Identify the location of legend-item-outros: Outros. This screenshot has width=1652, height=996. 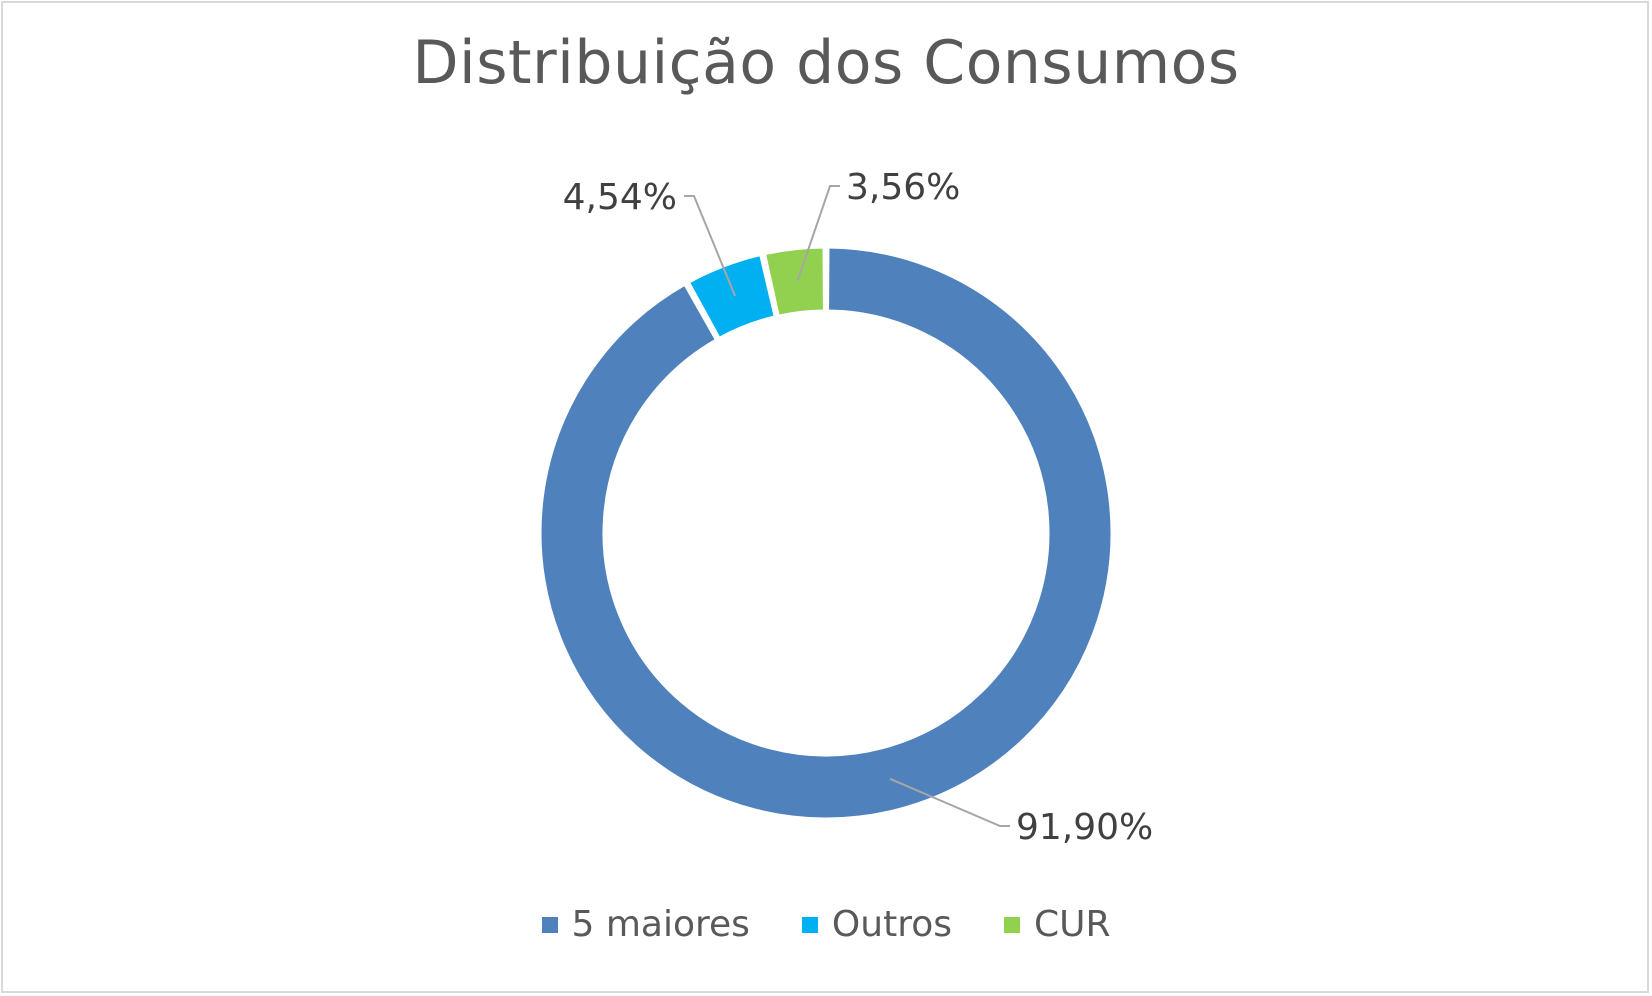
(876, 924).